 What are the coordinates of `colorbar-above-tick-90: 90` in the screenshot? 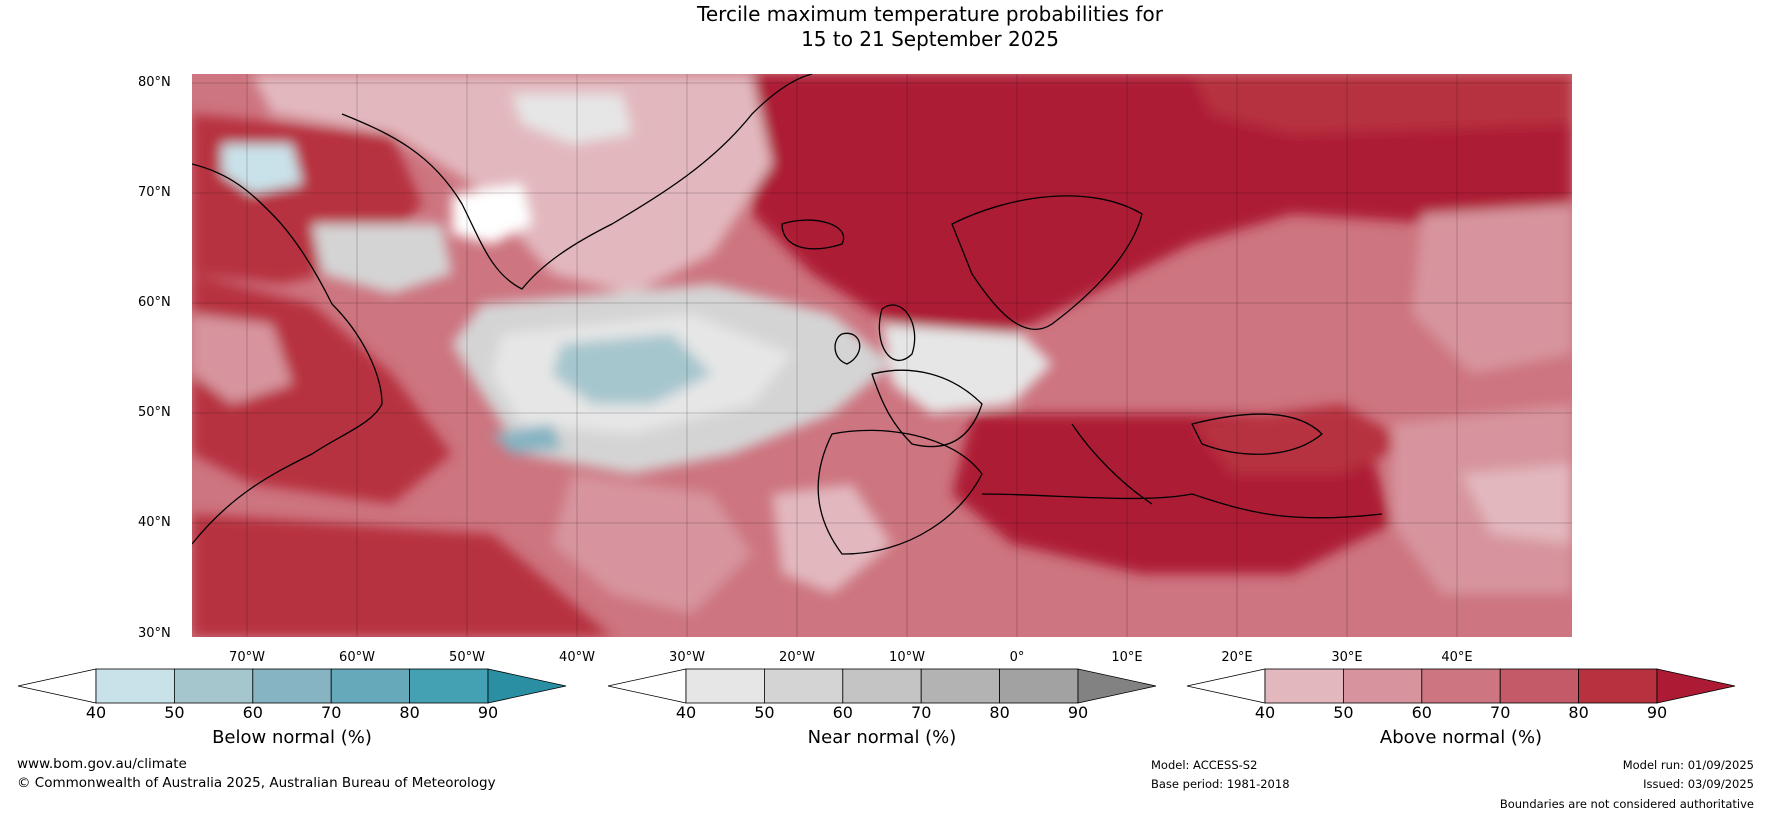 It's located at (1657, 712).